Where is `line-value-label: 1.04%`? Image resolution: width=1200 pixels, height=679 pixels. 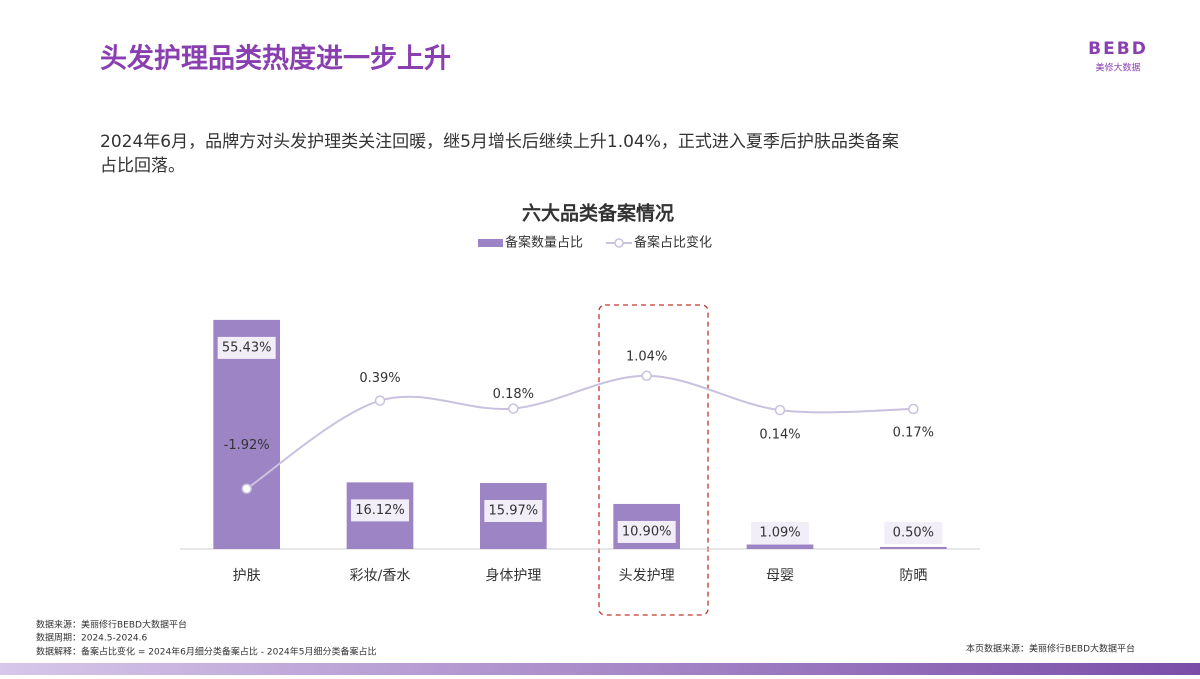 line-value-label: 1.04% is located at coordinates (646, 356).